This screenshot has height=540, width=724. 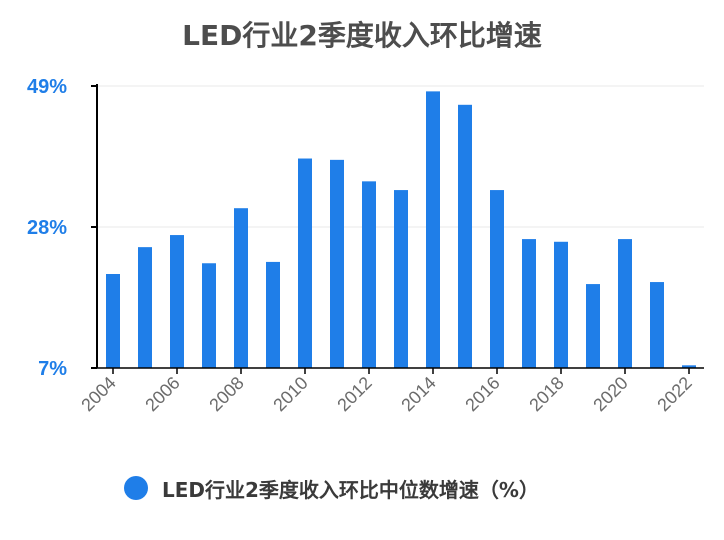 What do you see at coordinates (305, 263) in the screenshot?
I see `bar-2010` at bounding box center [305, 263].